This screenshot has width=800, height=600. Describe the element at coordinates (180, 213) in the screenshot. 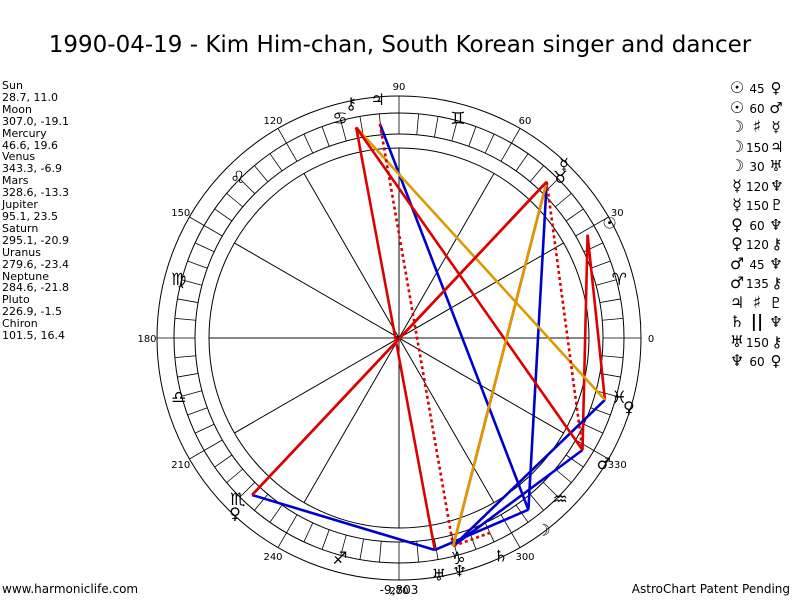

I see `degree-label: 150` at that location.